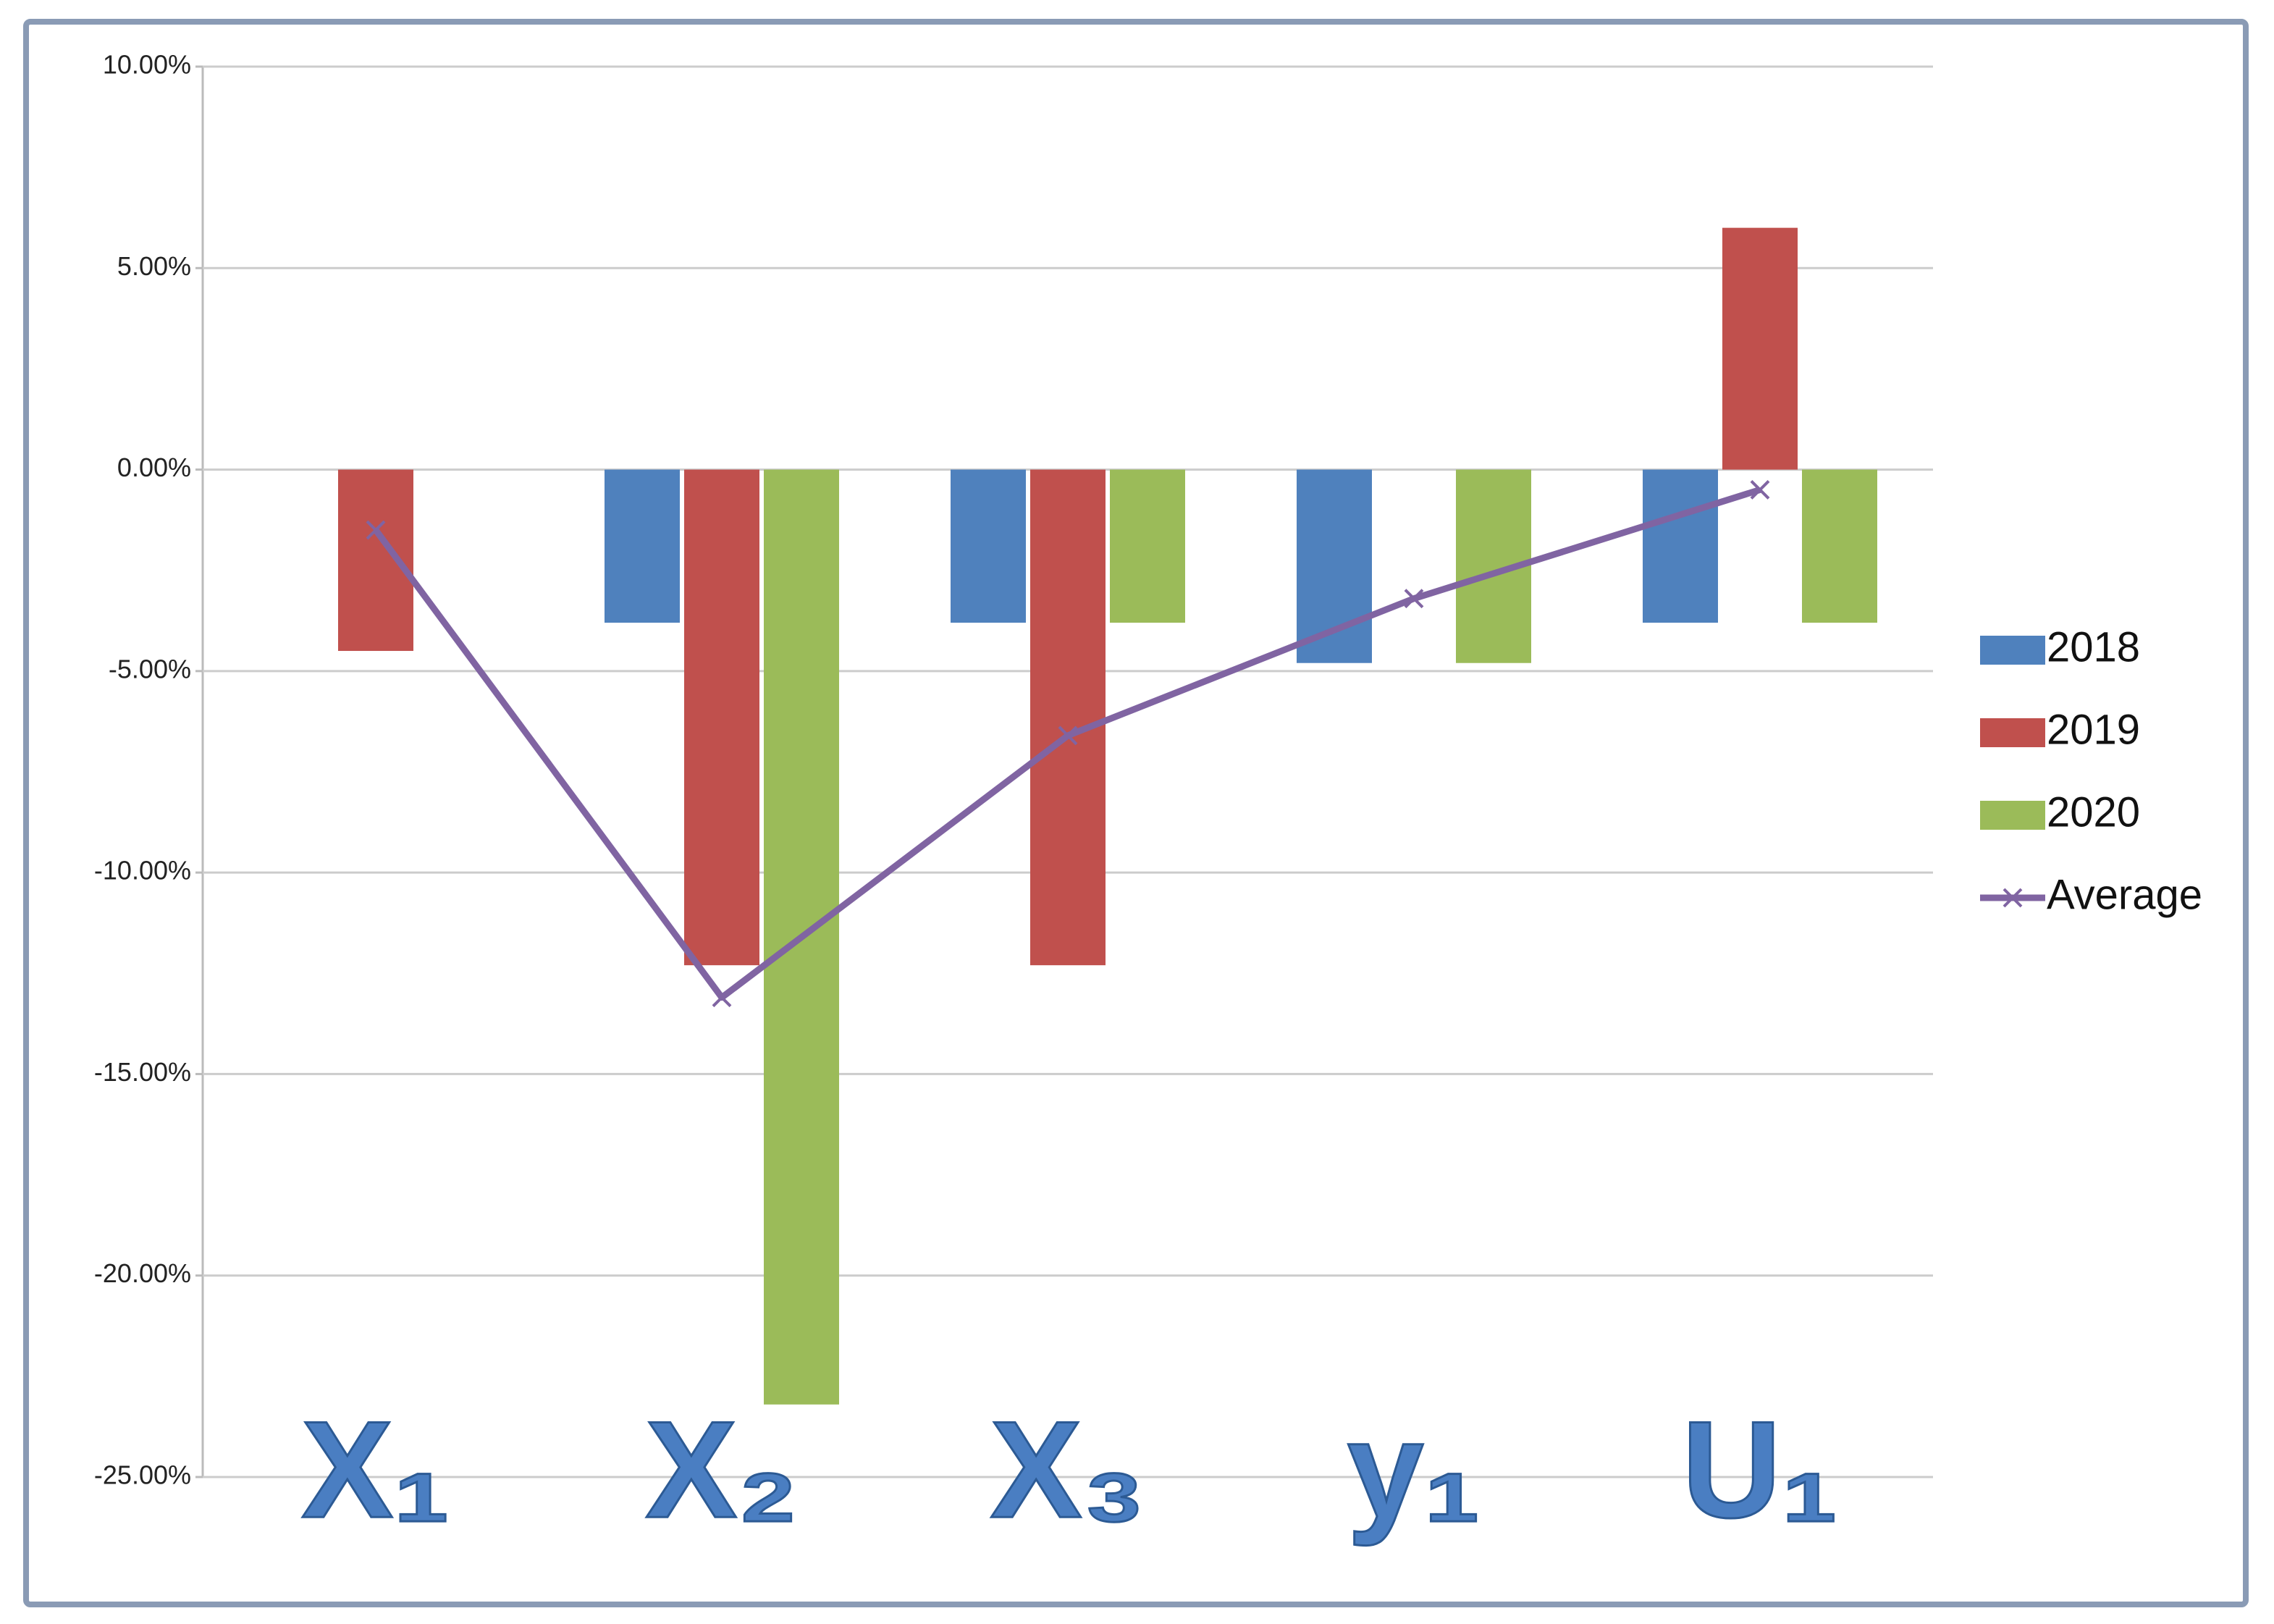 The width and height of the screenshot is (2274, 1624). I want to click on y-tick-label: 10.00%, so click(147, 65).